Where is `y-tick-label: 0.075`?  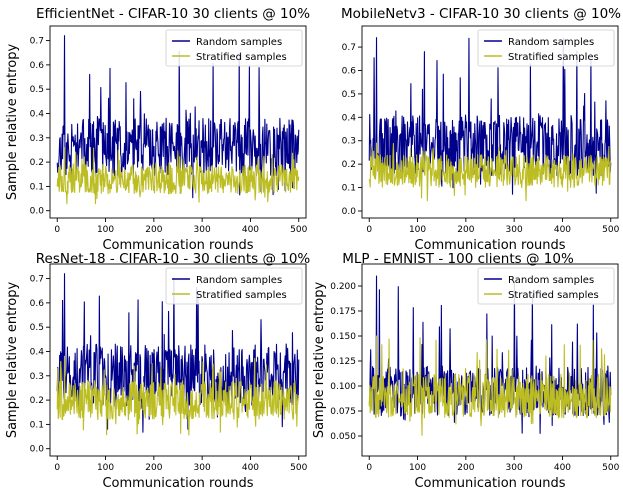 y-tick-label: 0.075 is located at coordinates (343, 412).